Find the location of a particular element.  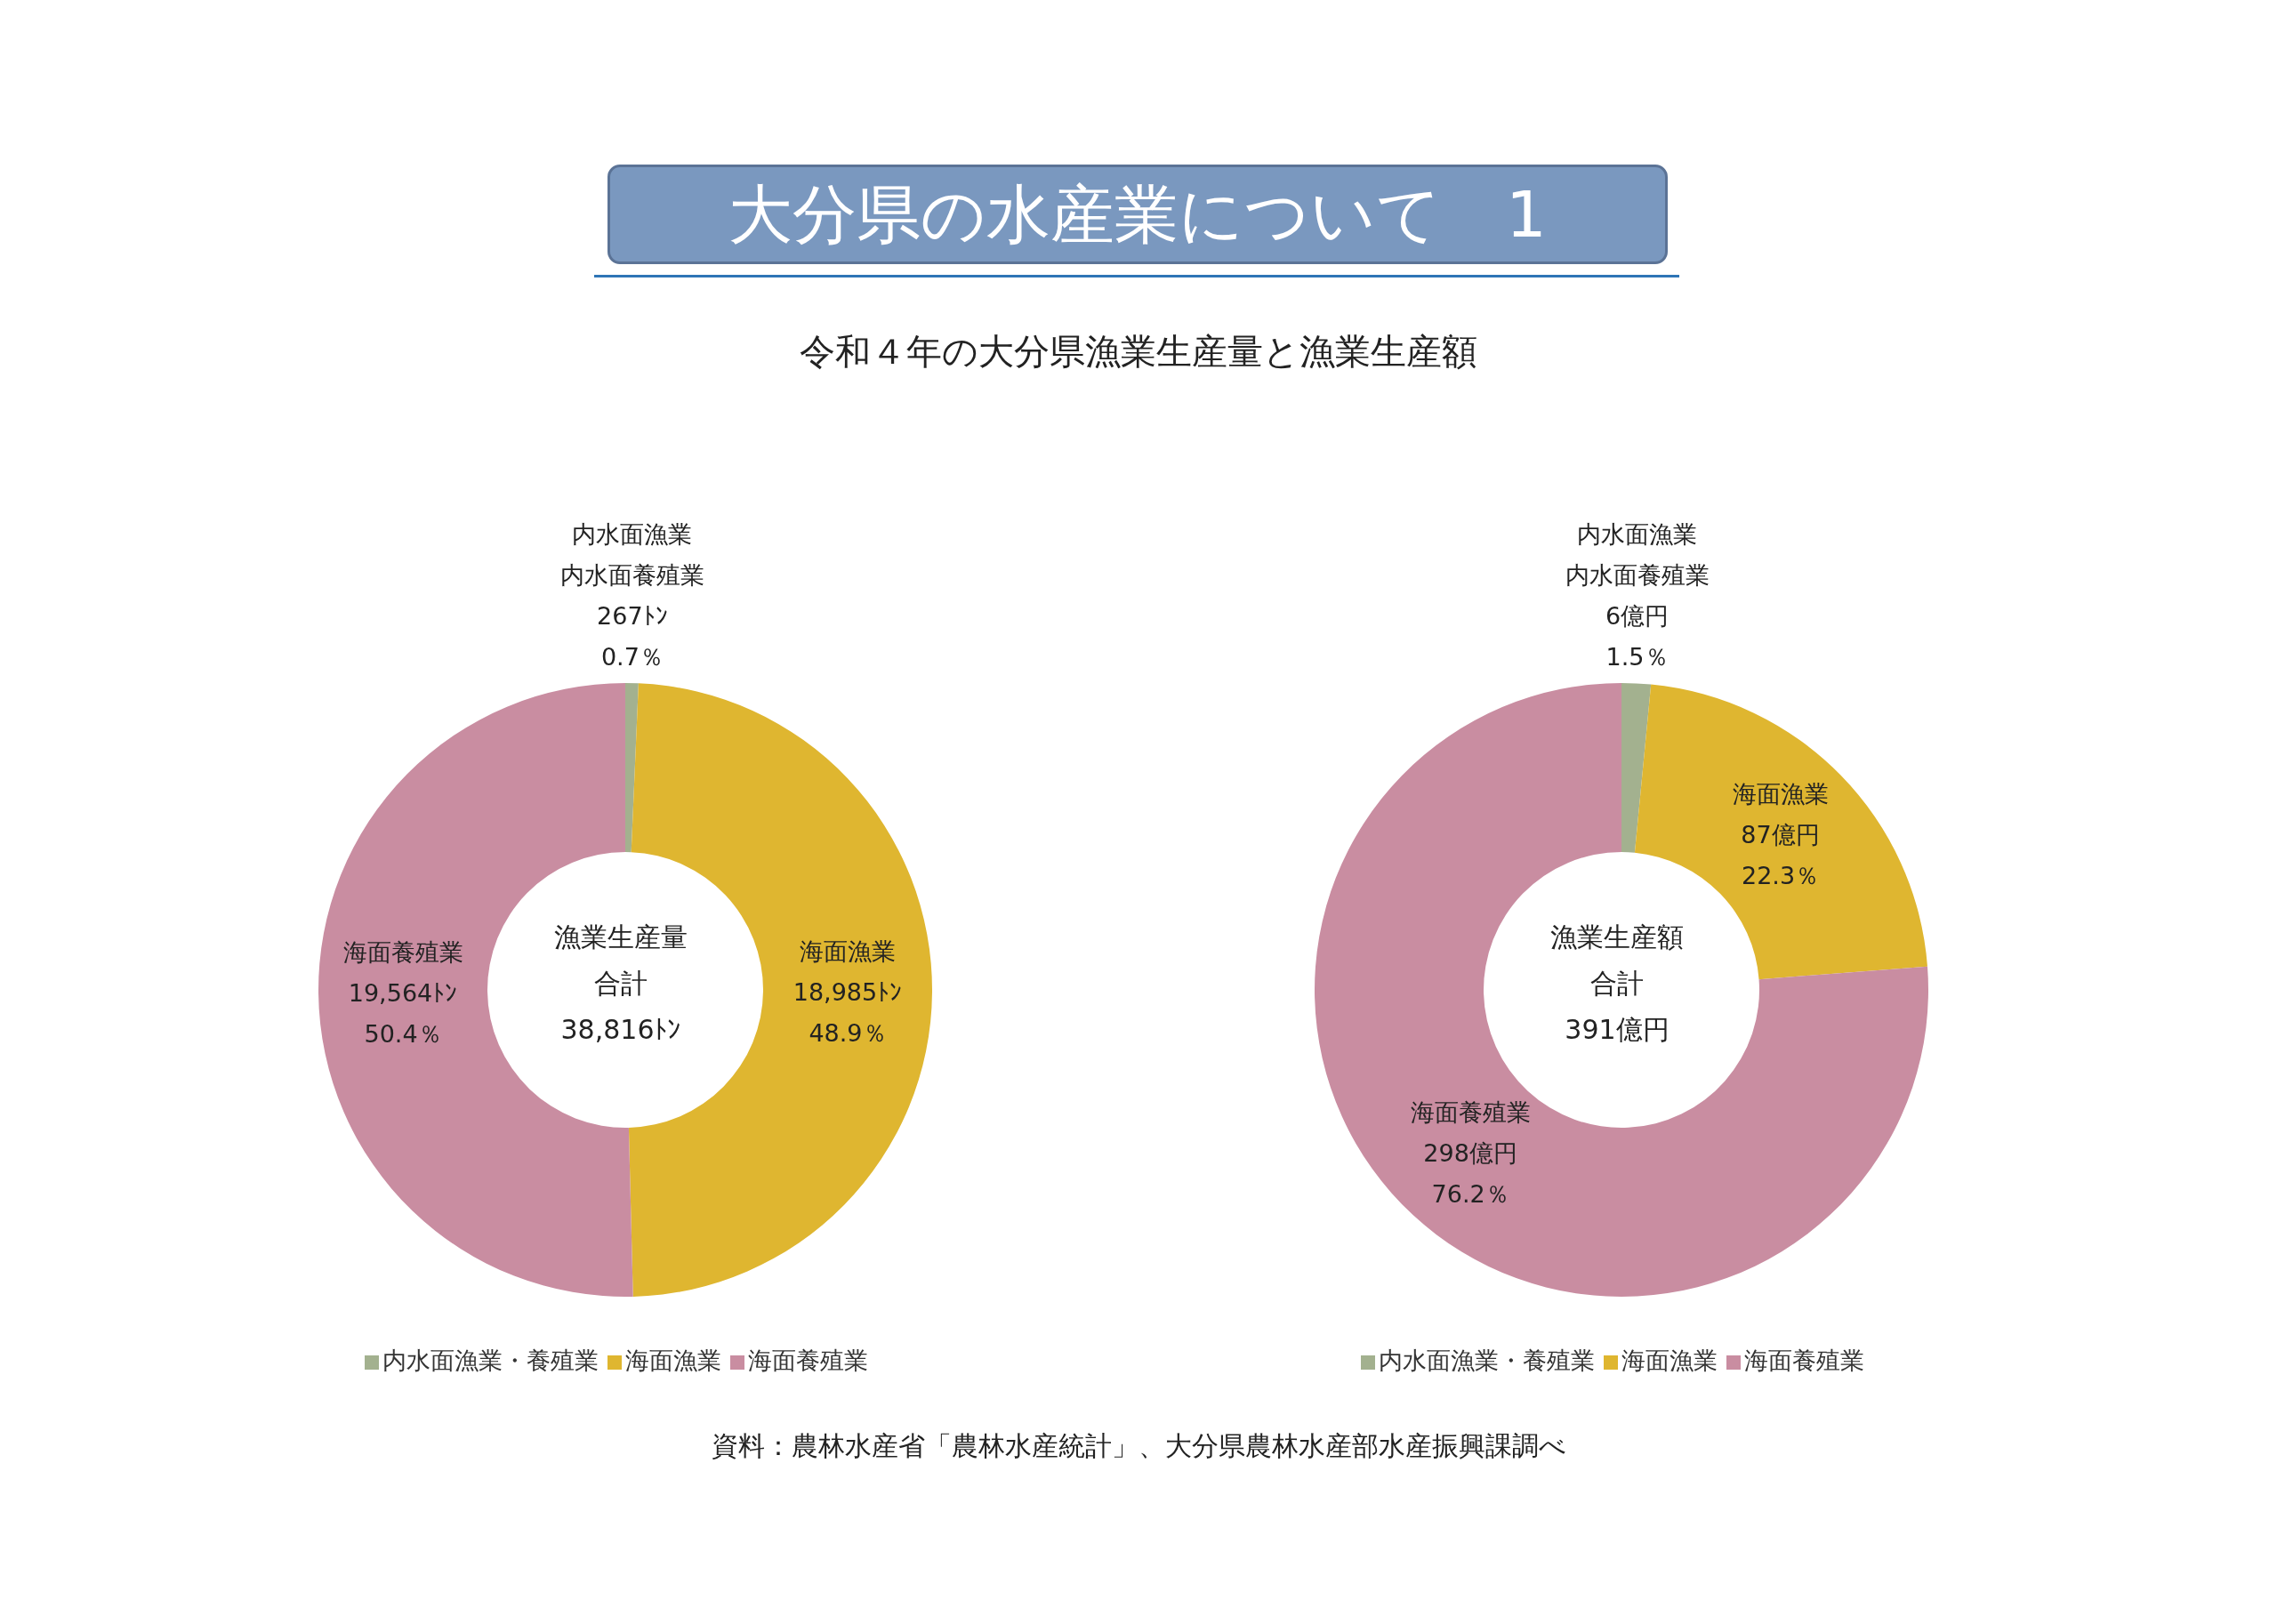

data-label: 19,564ﾄﾝ 50.4％ is located at coordinates (403, 1013).